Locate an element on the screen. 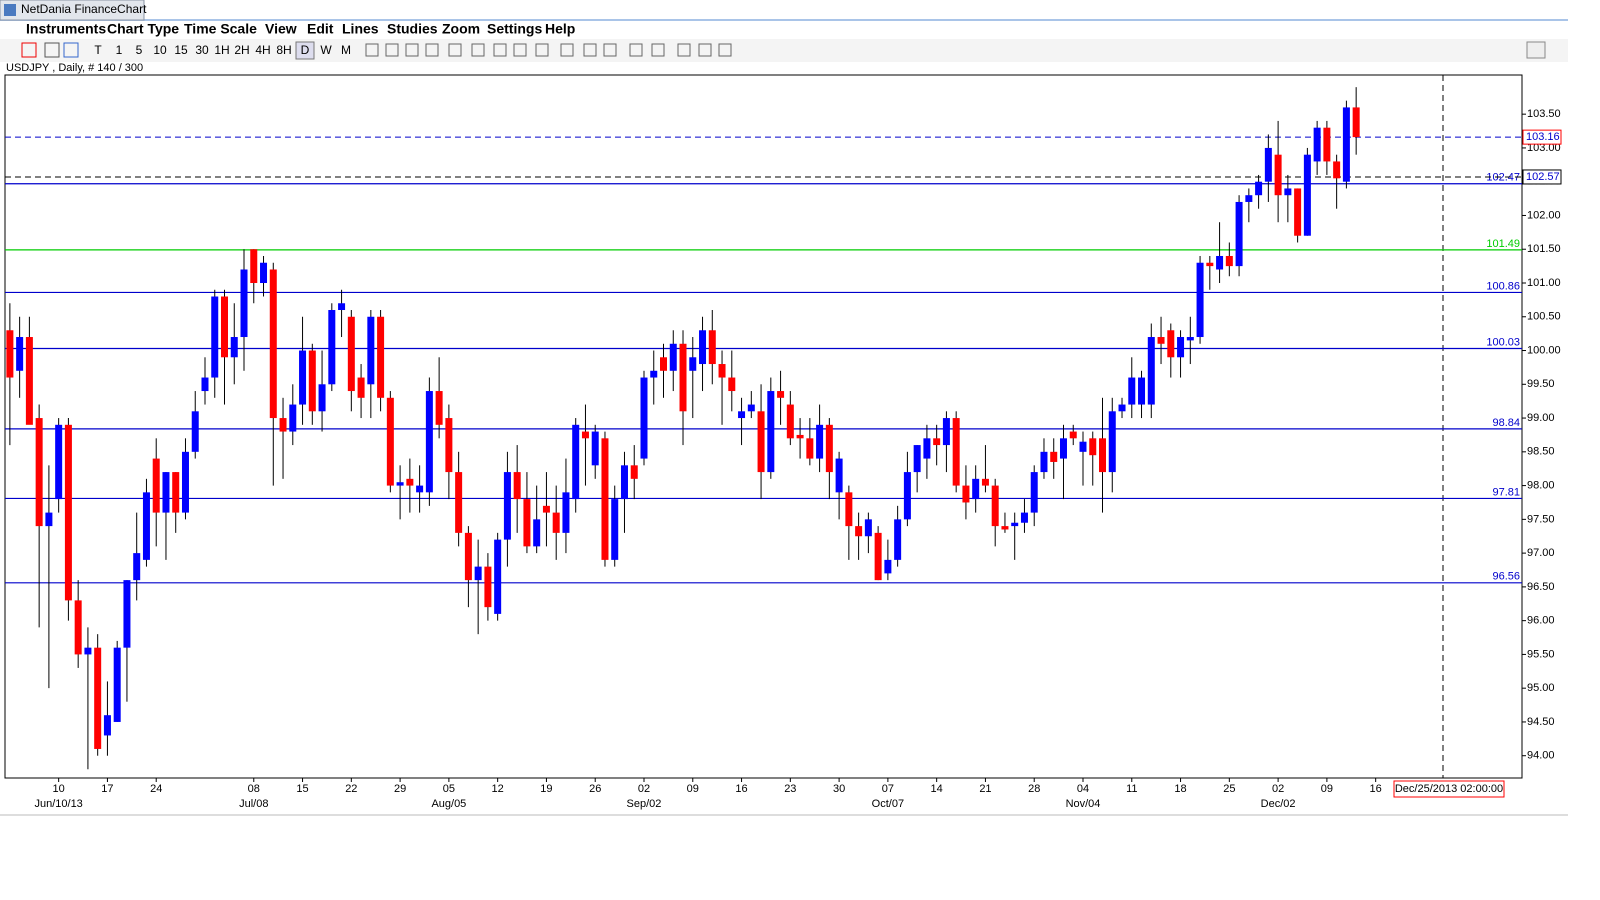 The width and height of the screenshot is (1600, 900). toolbar-button: D is located at coordinates (305, 50).